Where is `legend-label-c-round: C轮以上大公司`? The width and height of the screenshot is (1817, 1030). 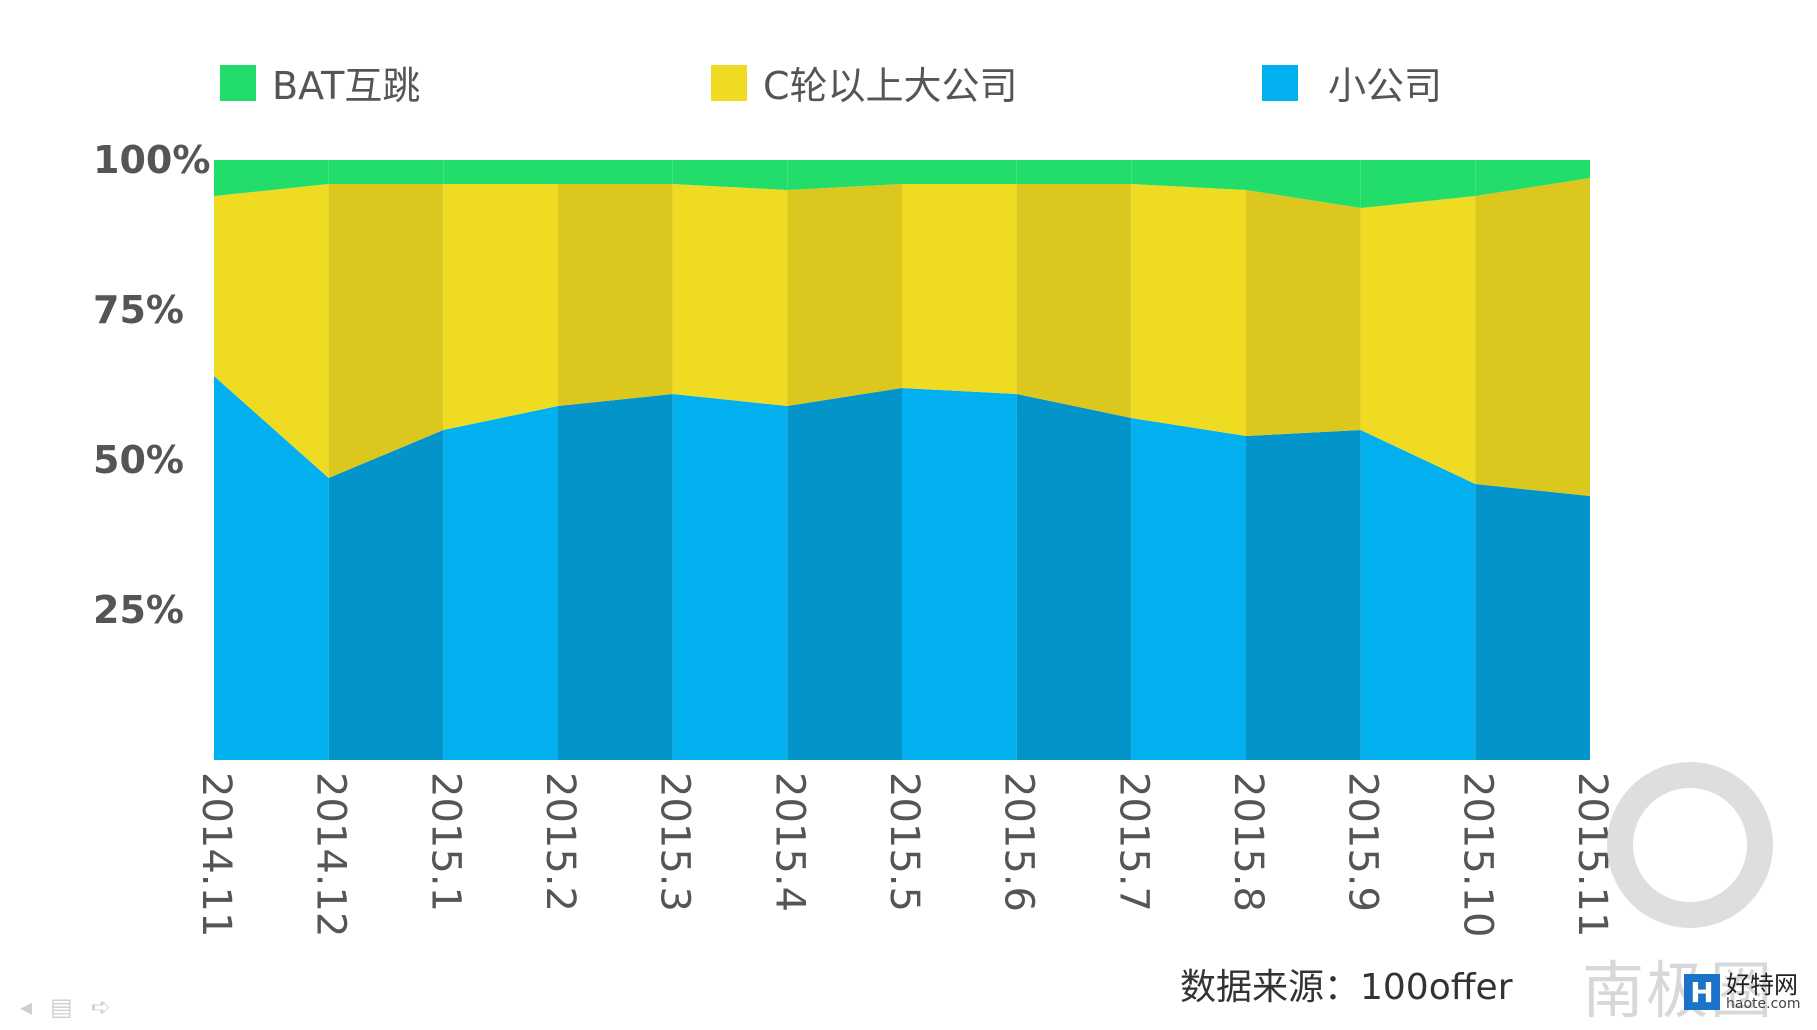 legend-label-c-round: C轮以上大公司 is located at coordinates (890, 86).